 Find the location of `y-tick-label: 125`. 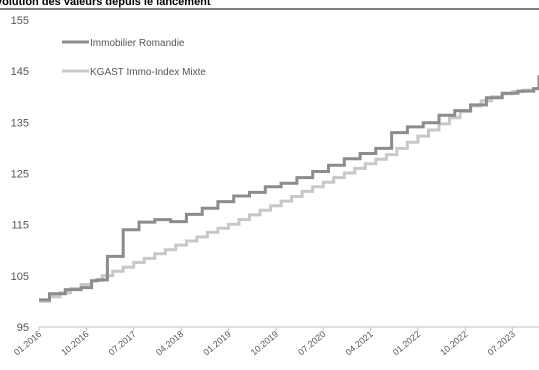

y-tick-label: 125 is located at coordinates (20, 175).